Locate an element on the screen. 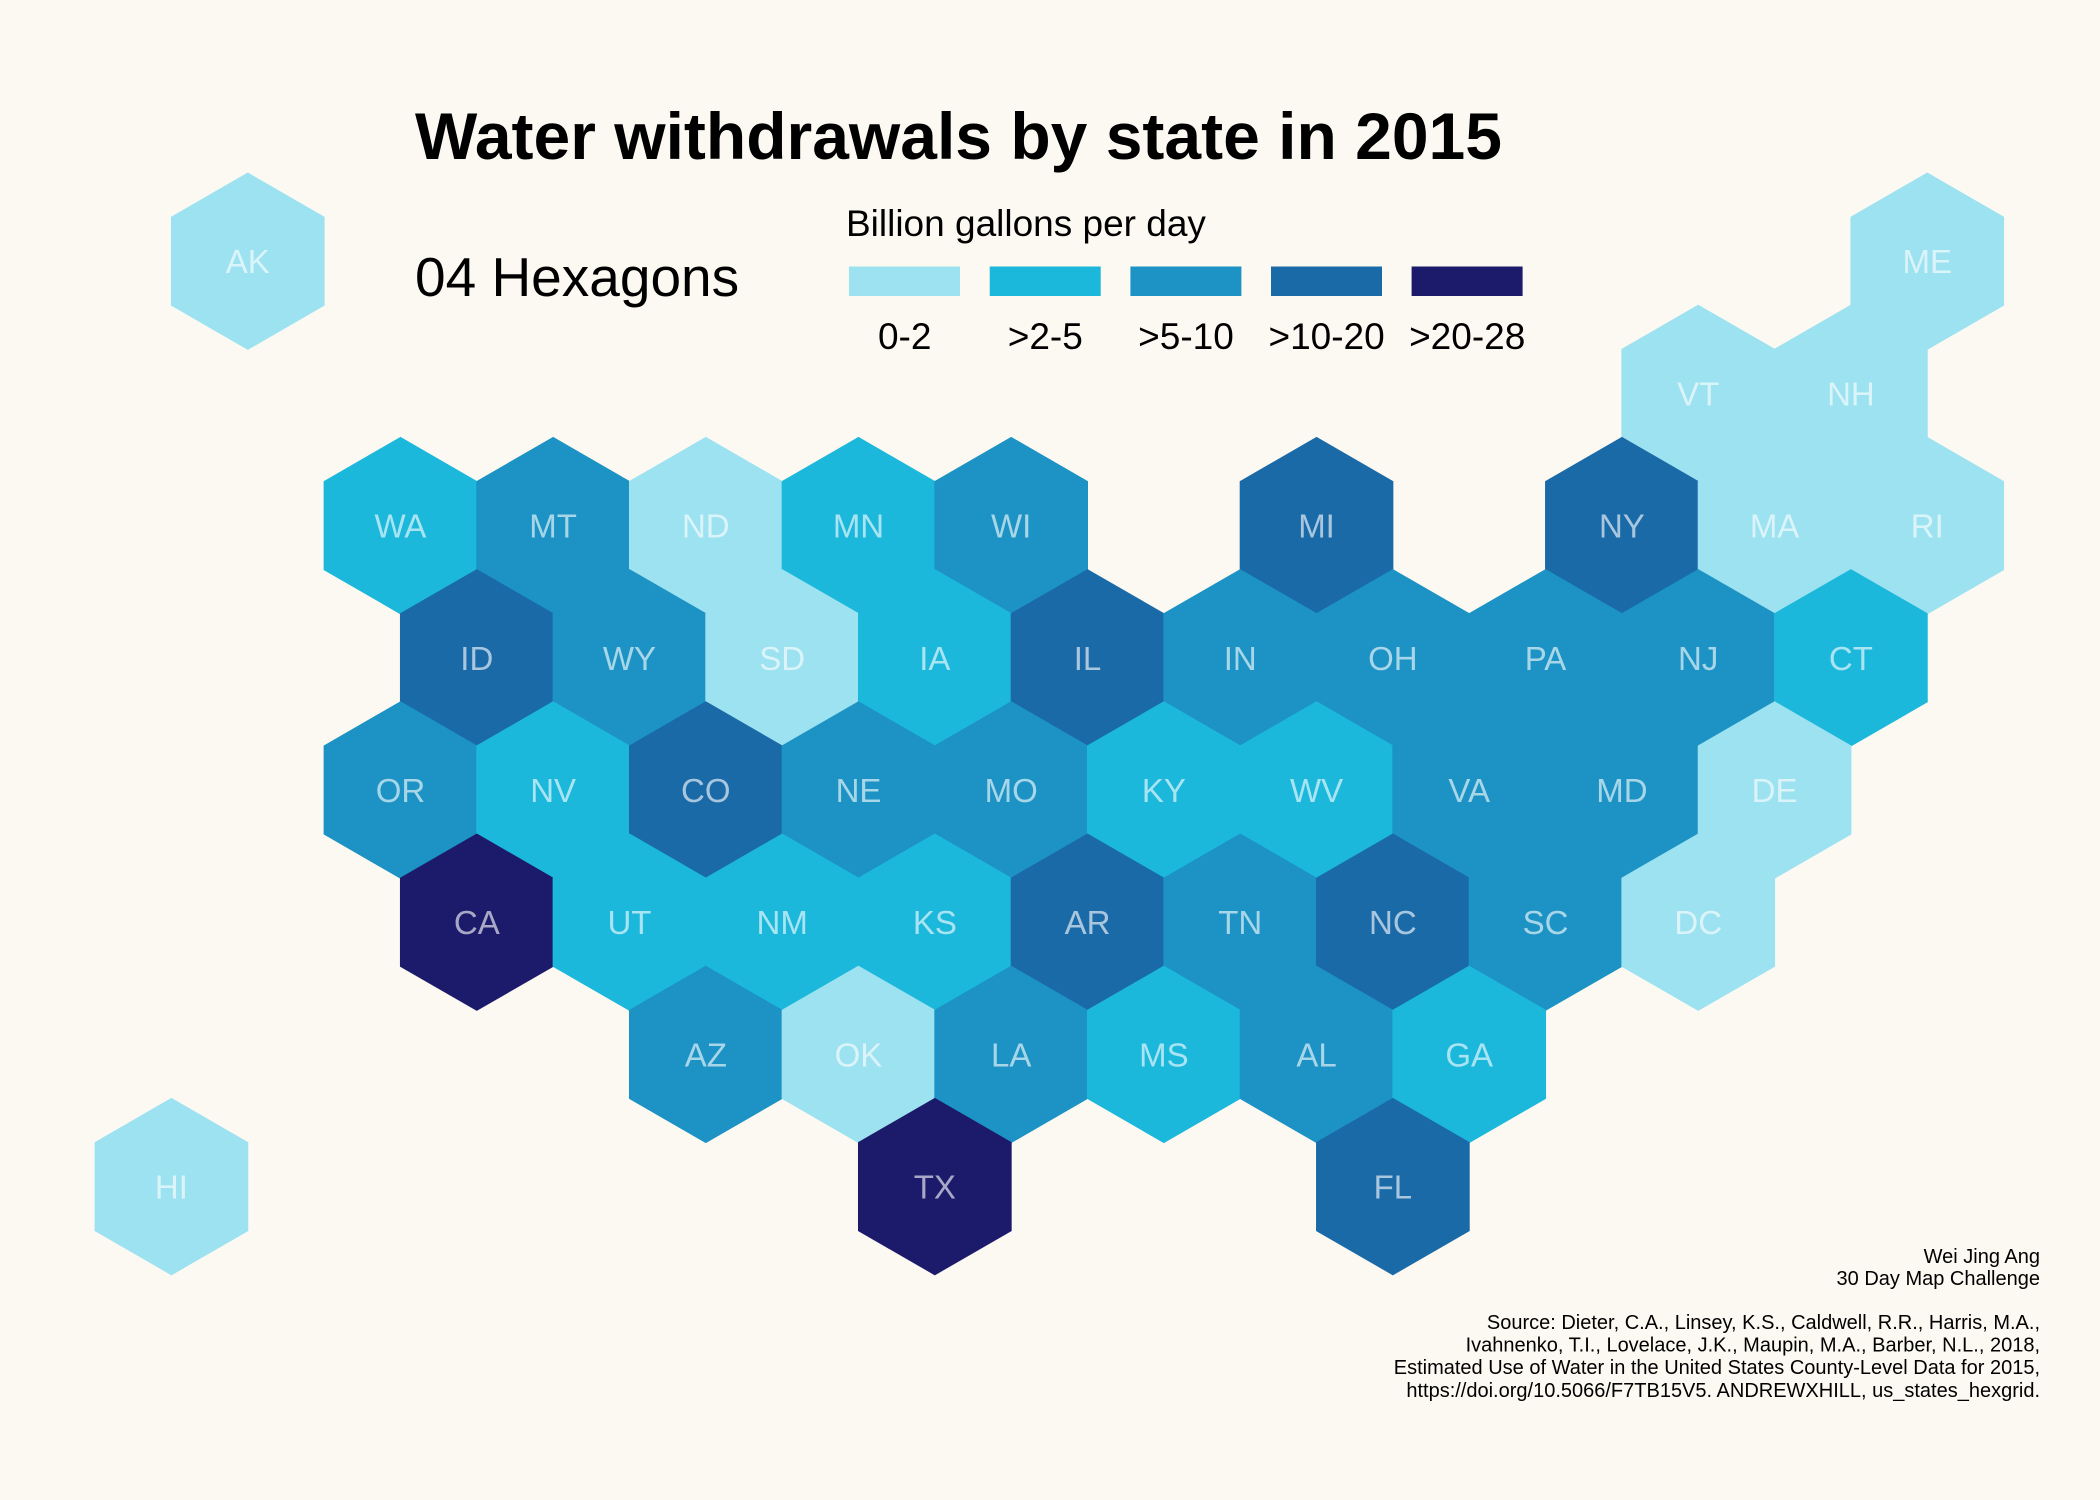 This screenshot has height=1500, width=2100. hex-nj: NJ is located at coordinates (1698, 658).